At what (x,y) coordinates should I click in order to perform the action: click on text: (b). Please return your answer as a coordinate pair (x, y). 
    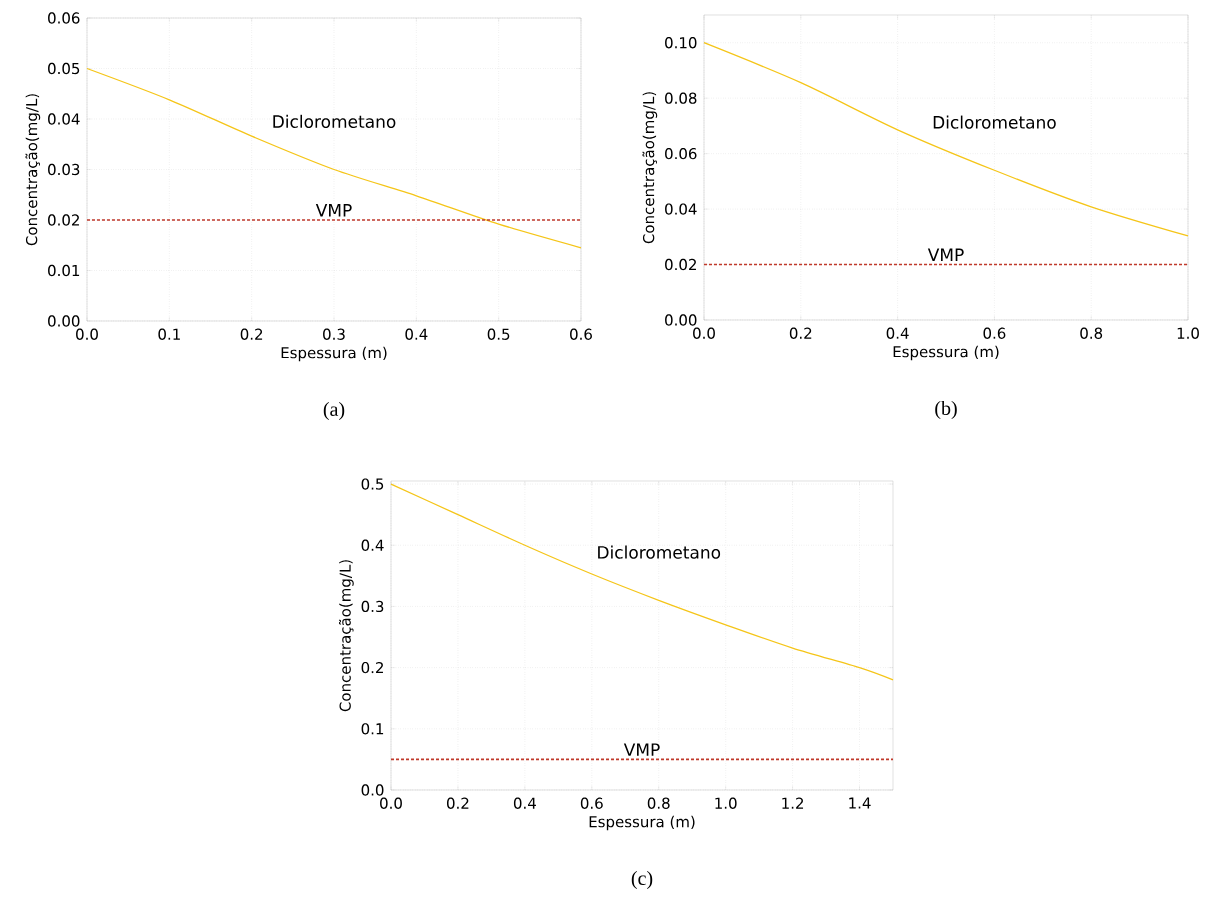
    Looking at the image, I should click on (946, 410).